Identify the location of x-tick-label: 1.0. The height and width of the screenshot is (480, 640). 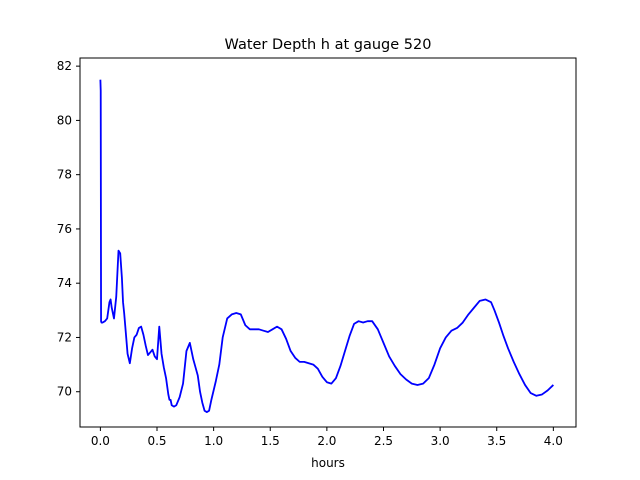
(213, 441).